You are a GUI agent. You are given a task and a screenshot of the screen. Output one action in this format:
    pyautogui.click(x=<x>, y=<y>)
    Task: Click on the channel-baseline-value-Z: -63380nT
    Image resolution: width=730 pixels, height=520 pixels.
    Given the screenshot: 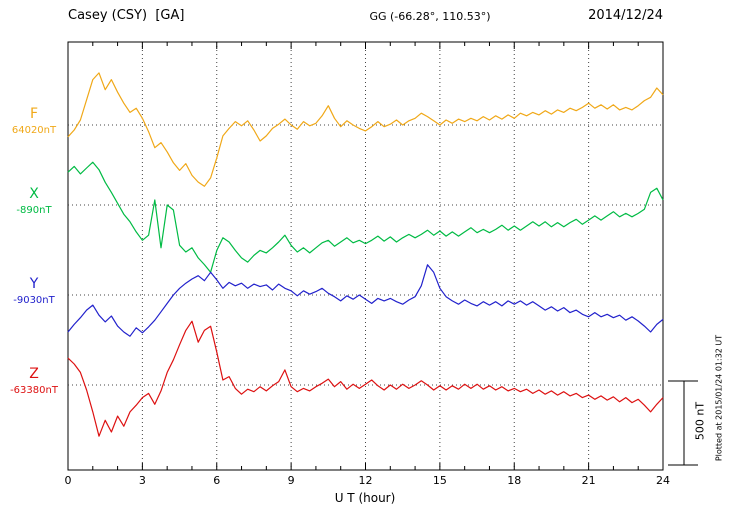 What is the action you would take?
    pyautogui.click(x=34, y=390)
    